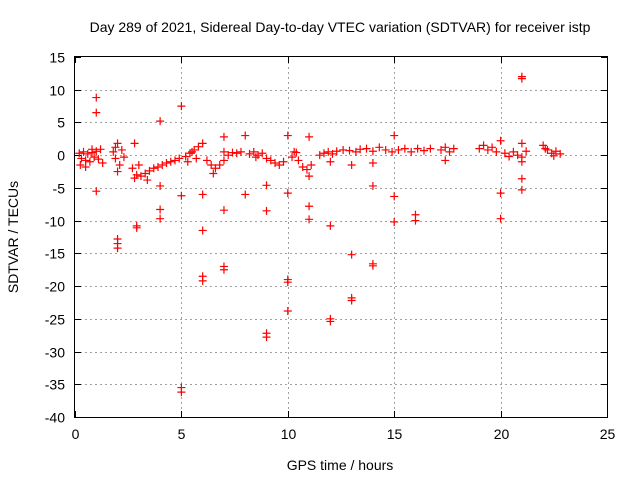  I want to click on x-tick-label: 10, so click(289, 434).